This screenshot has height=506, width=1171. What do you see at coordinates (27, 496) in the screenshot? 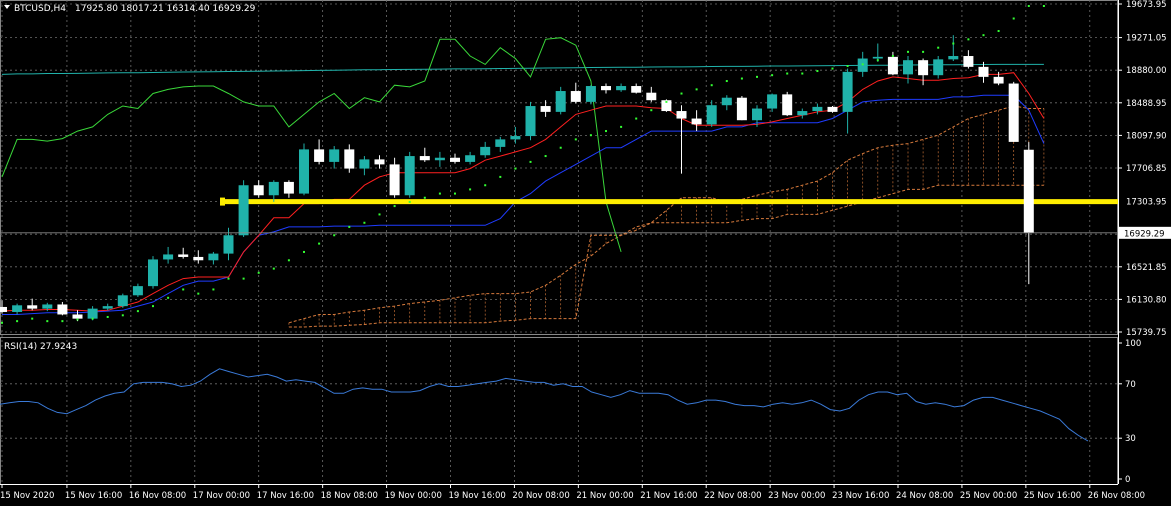
I see `time-tick-label: 15 Nov 2020` at bounding box center [27, 496].